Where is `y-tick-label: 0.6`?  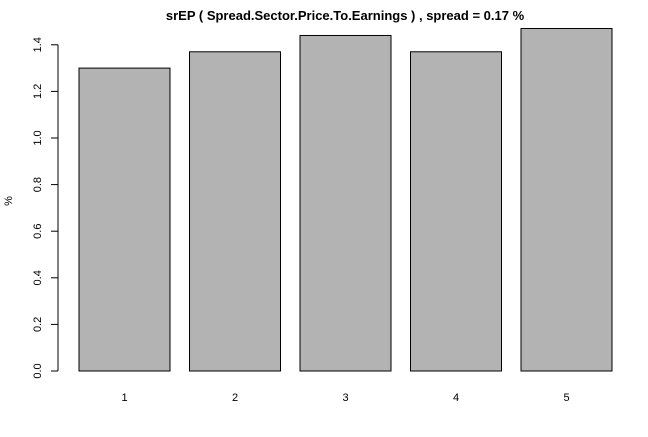 y-tick-label: 0.6 is located at coordinates (38, 231).